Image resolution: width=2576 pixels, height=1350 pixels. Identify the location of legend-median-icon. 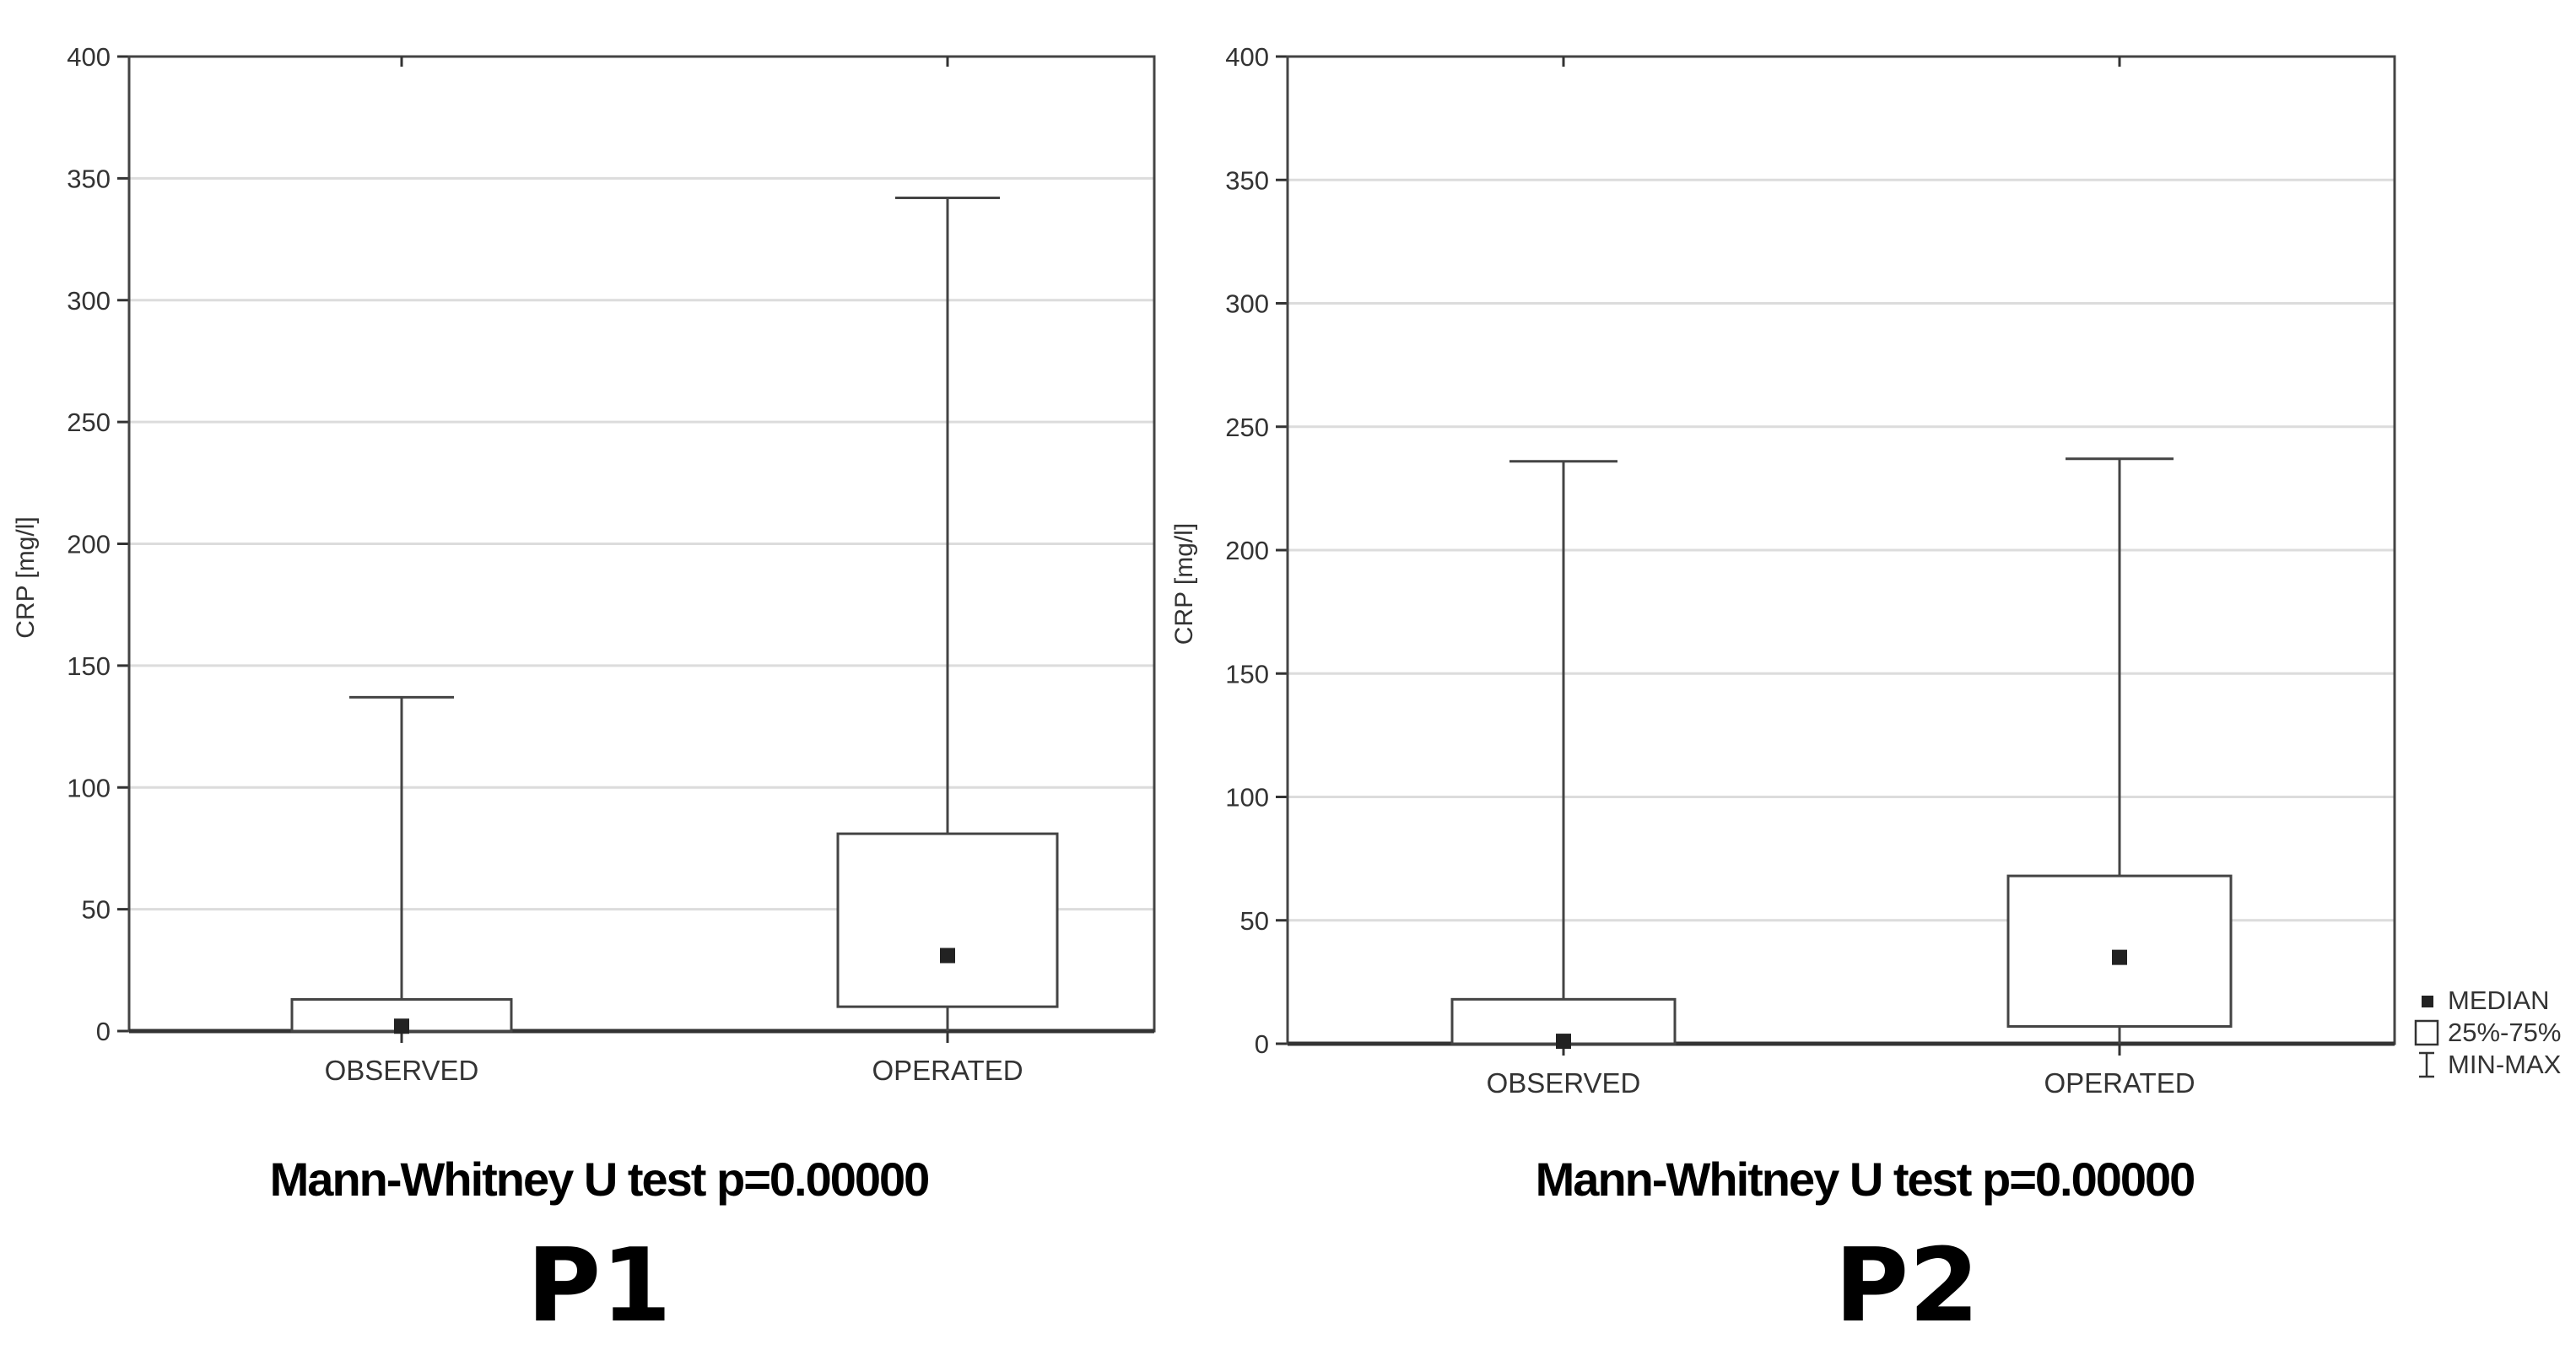
(2427, 1001).